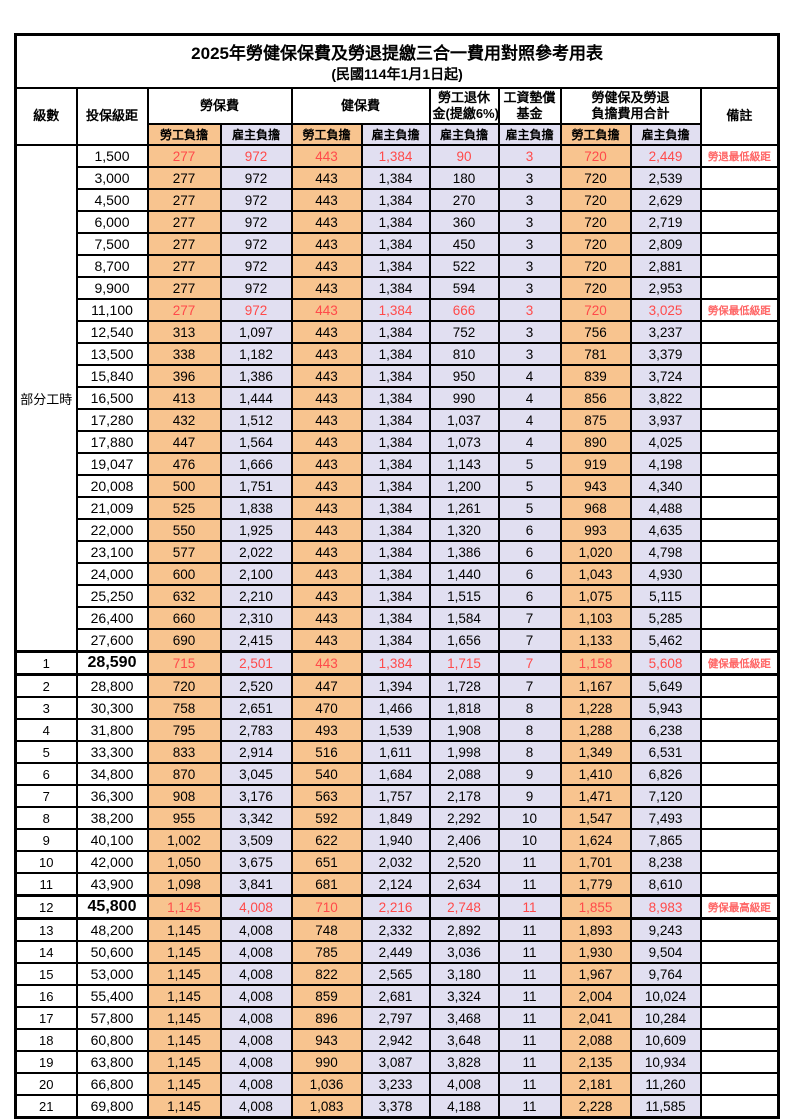  What do you see at coordinates (464, 1062) in the screenshot?
I see `cell-pension-employer: 3,828` at bounding box center [464, 1062].